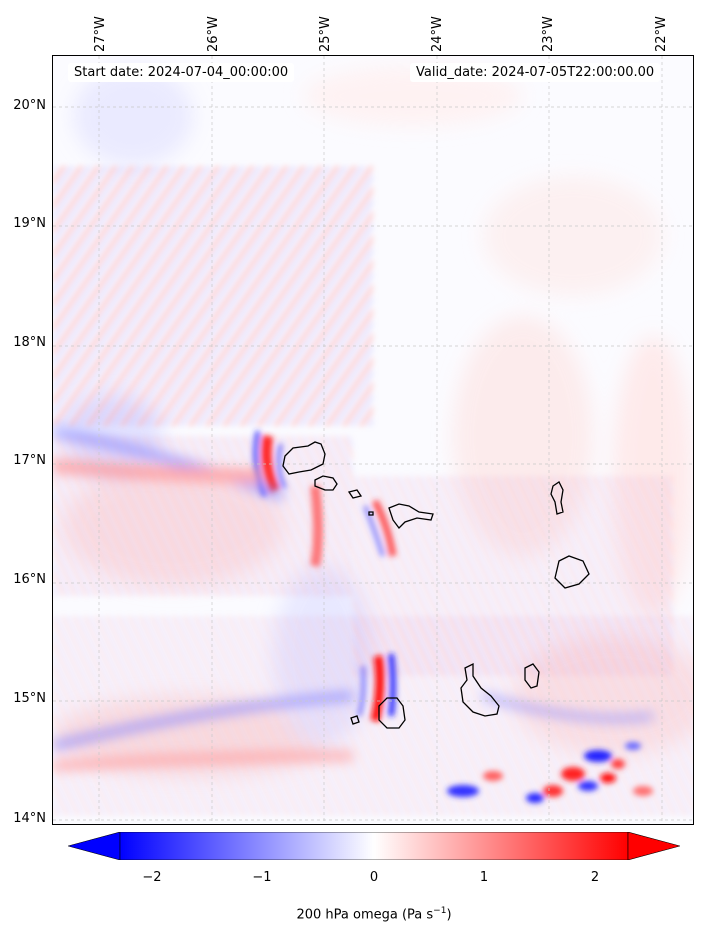 This screenshot has width=703, height=936. Describe the element at coordinates (653, 846) in the screenshot. I see `colorbar-extend-high` at that location.